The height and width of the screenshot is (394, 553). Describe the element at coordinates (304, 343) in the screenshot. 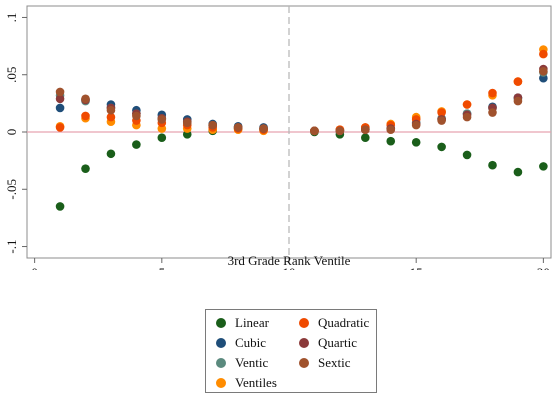

I see `legend-marker-quartic` at that location.